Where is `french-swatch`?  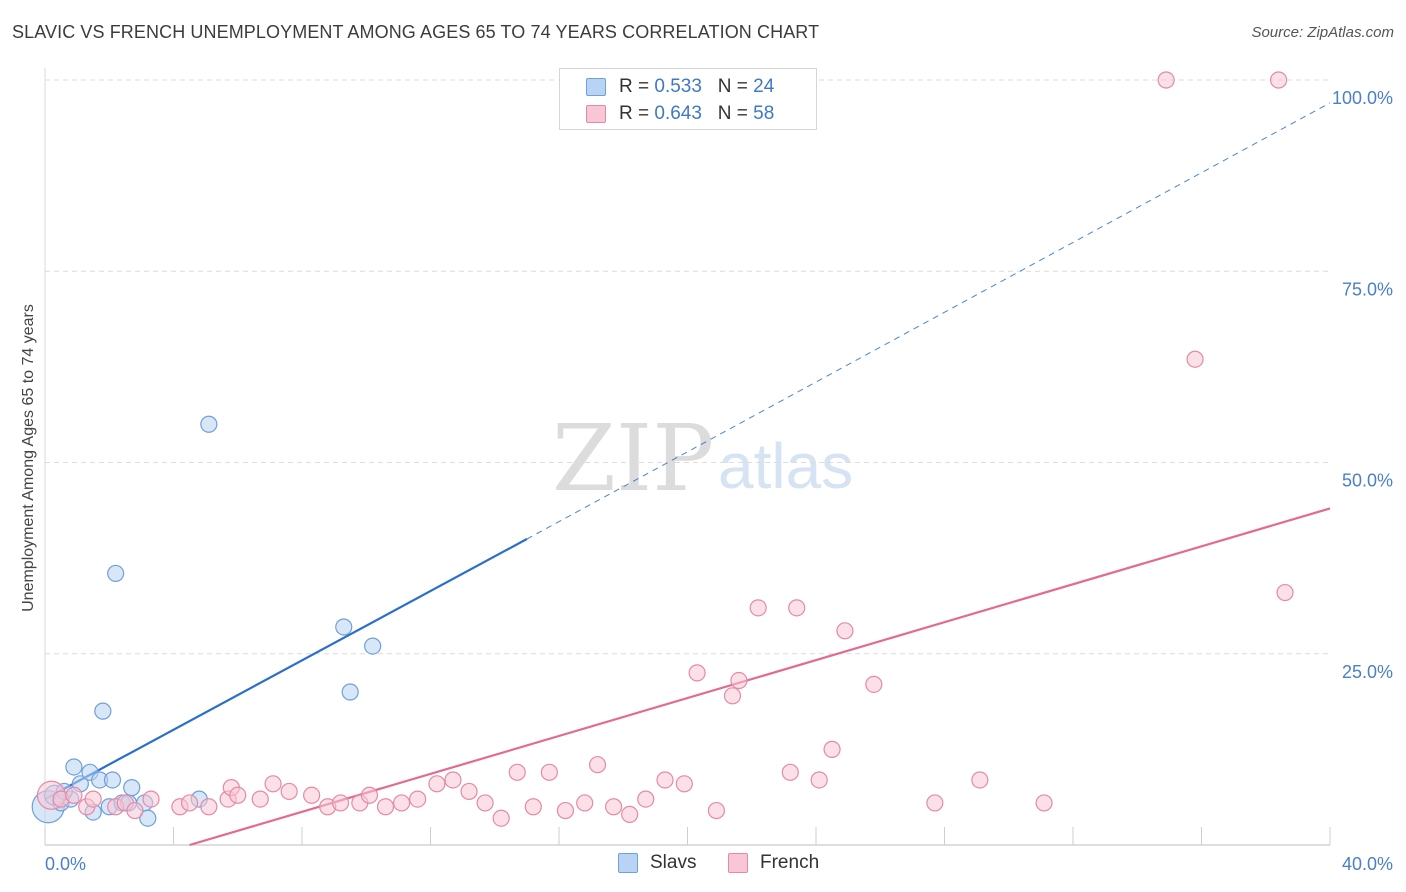
french-swatch is located at coordinates (596, 114).